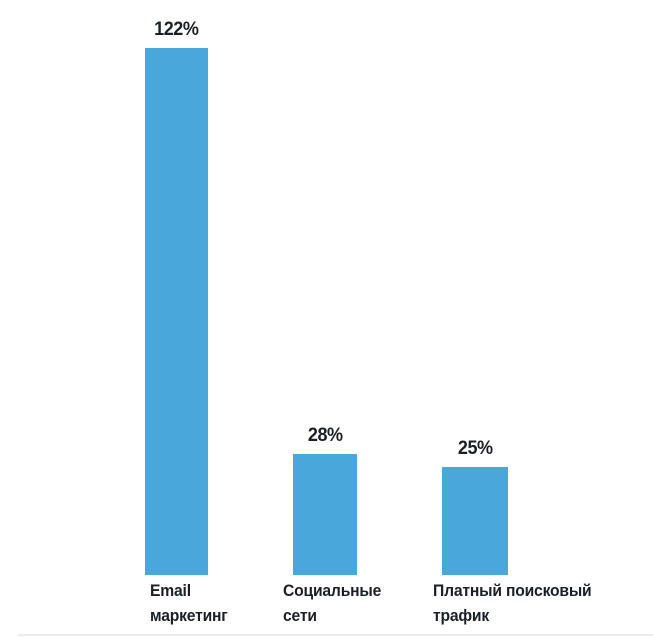  What do you see at coordinates (332, 603) in the screenshot?
I see `category-label-social-media: Социальные сети` at bounding box center [332, 603].